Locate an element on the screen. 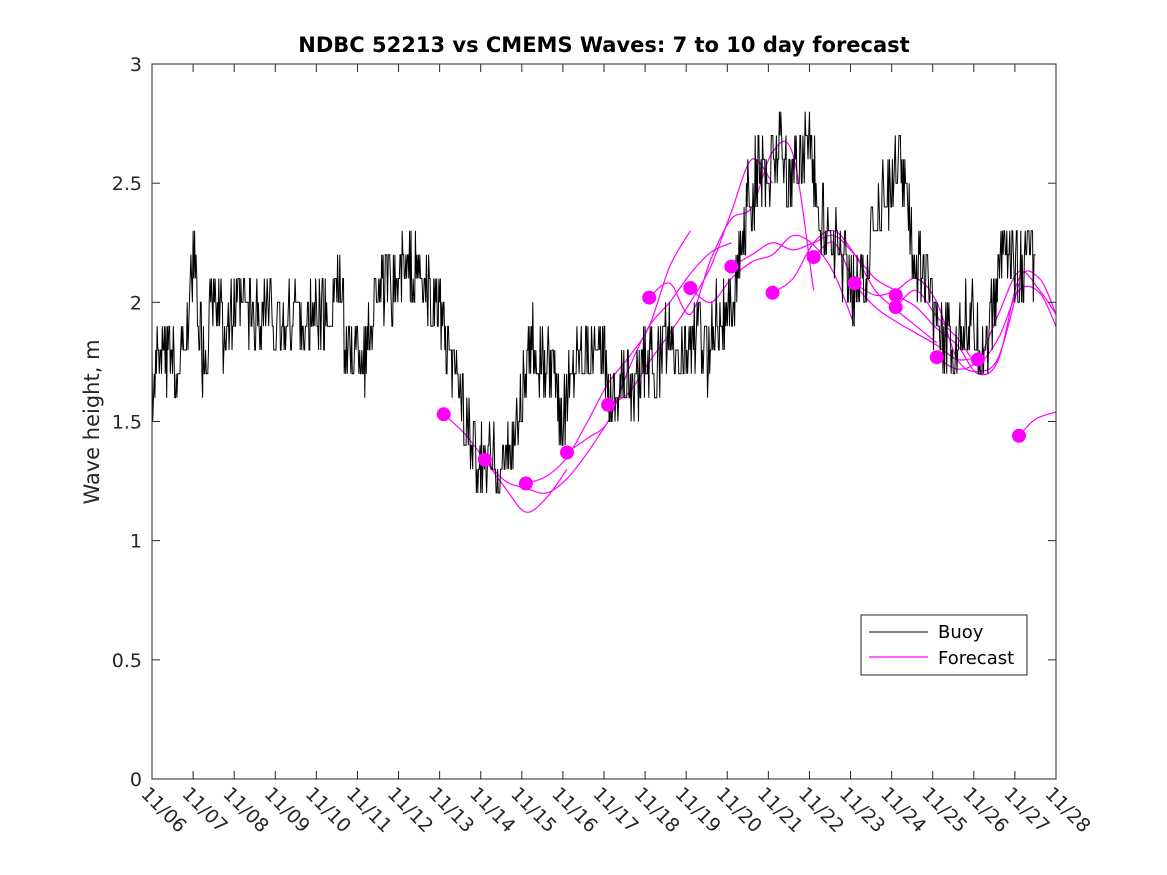  y-tick-label: 0.5 is located at coordinates (127, 661).